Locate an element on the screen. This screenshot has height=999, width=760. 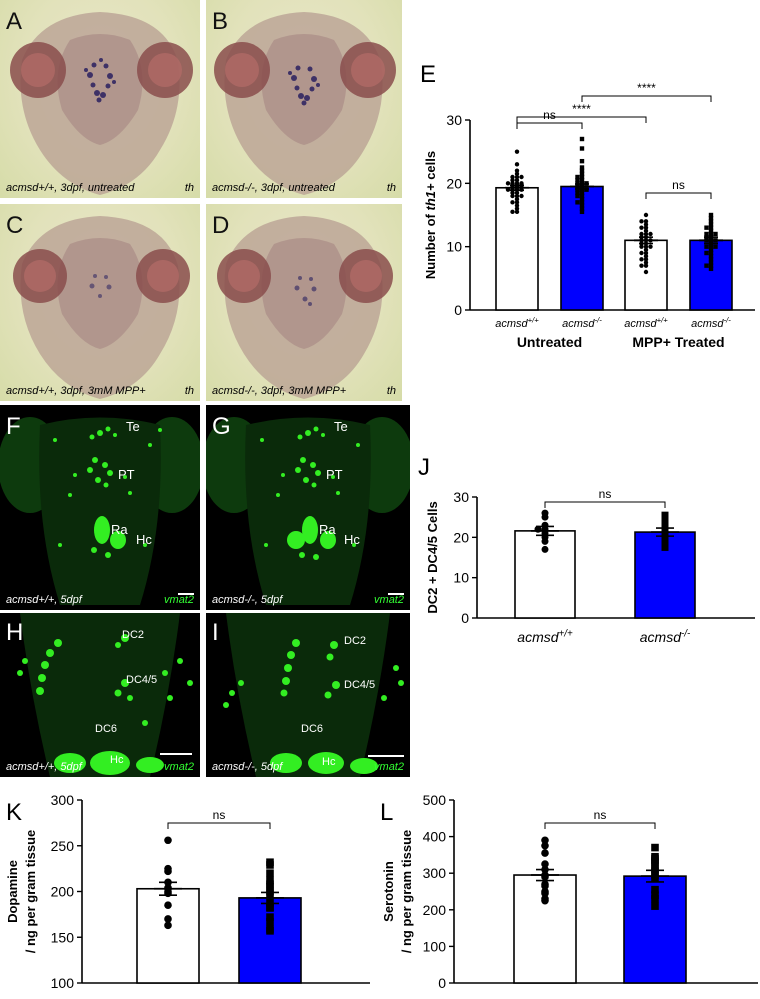
panel-g-probe: vmat2 is located at coordinates (389, 600).